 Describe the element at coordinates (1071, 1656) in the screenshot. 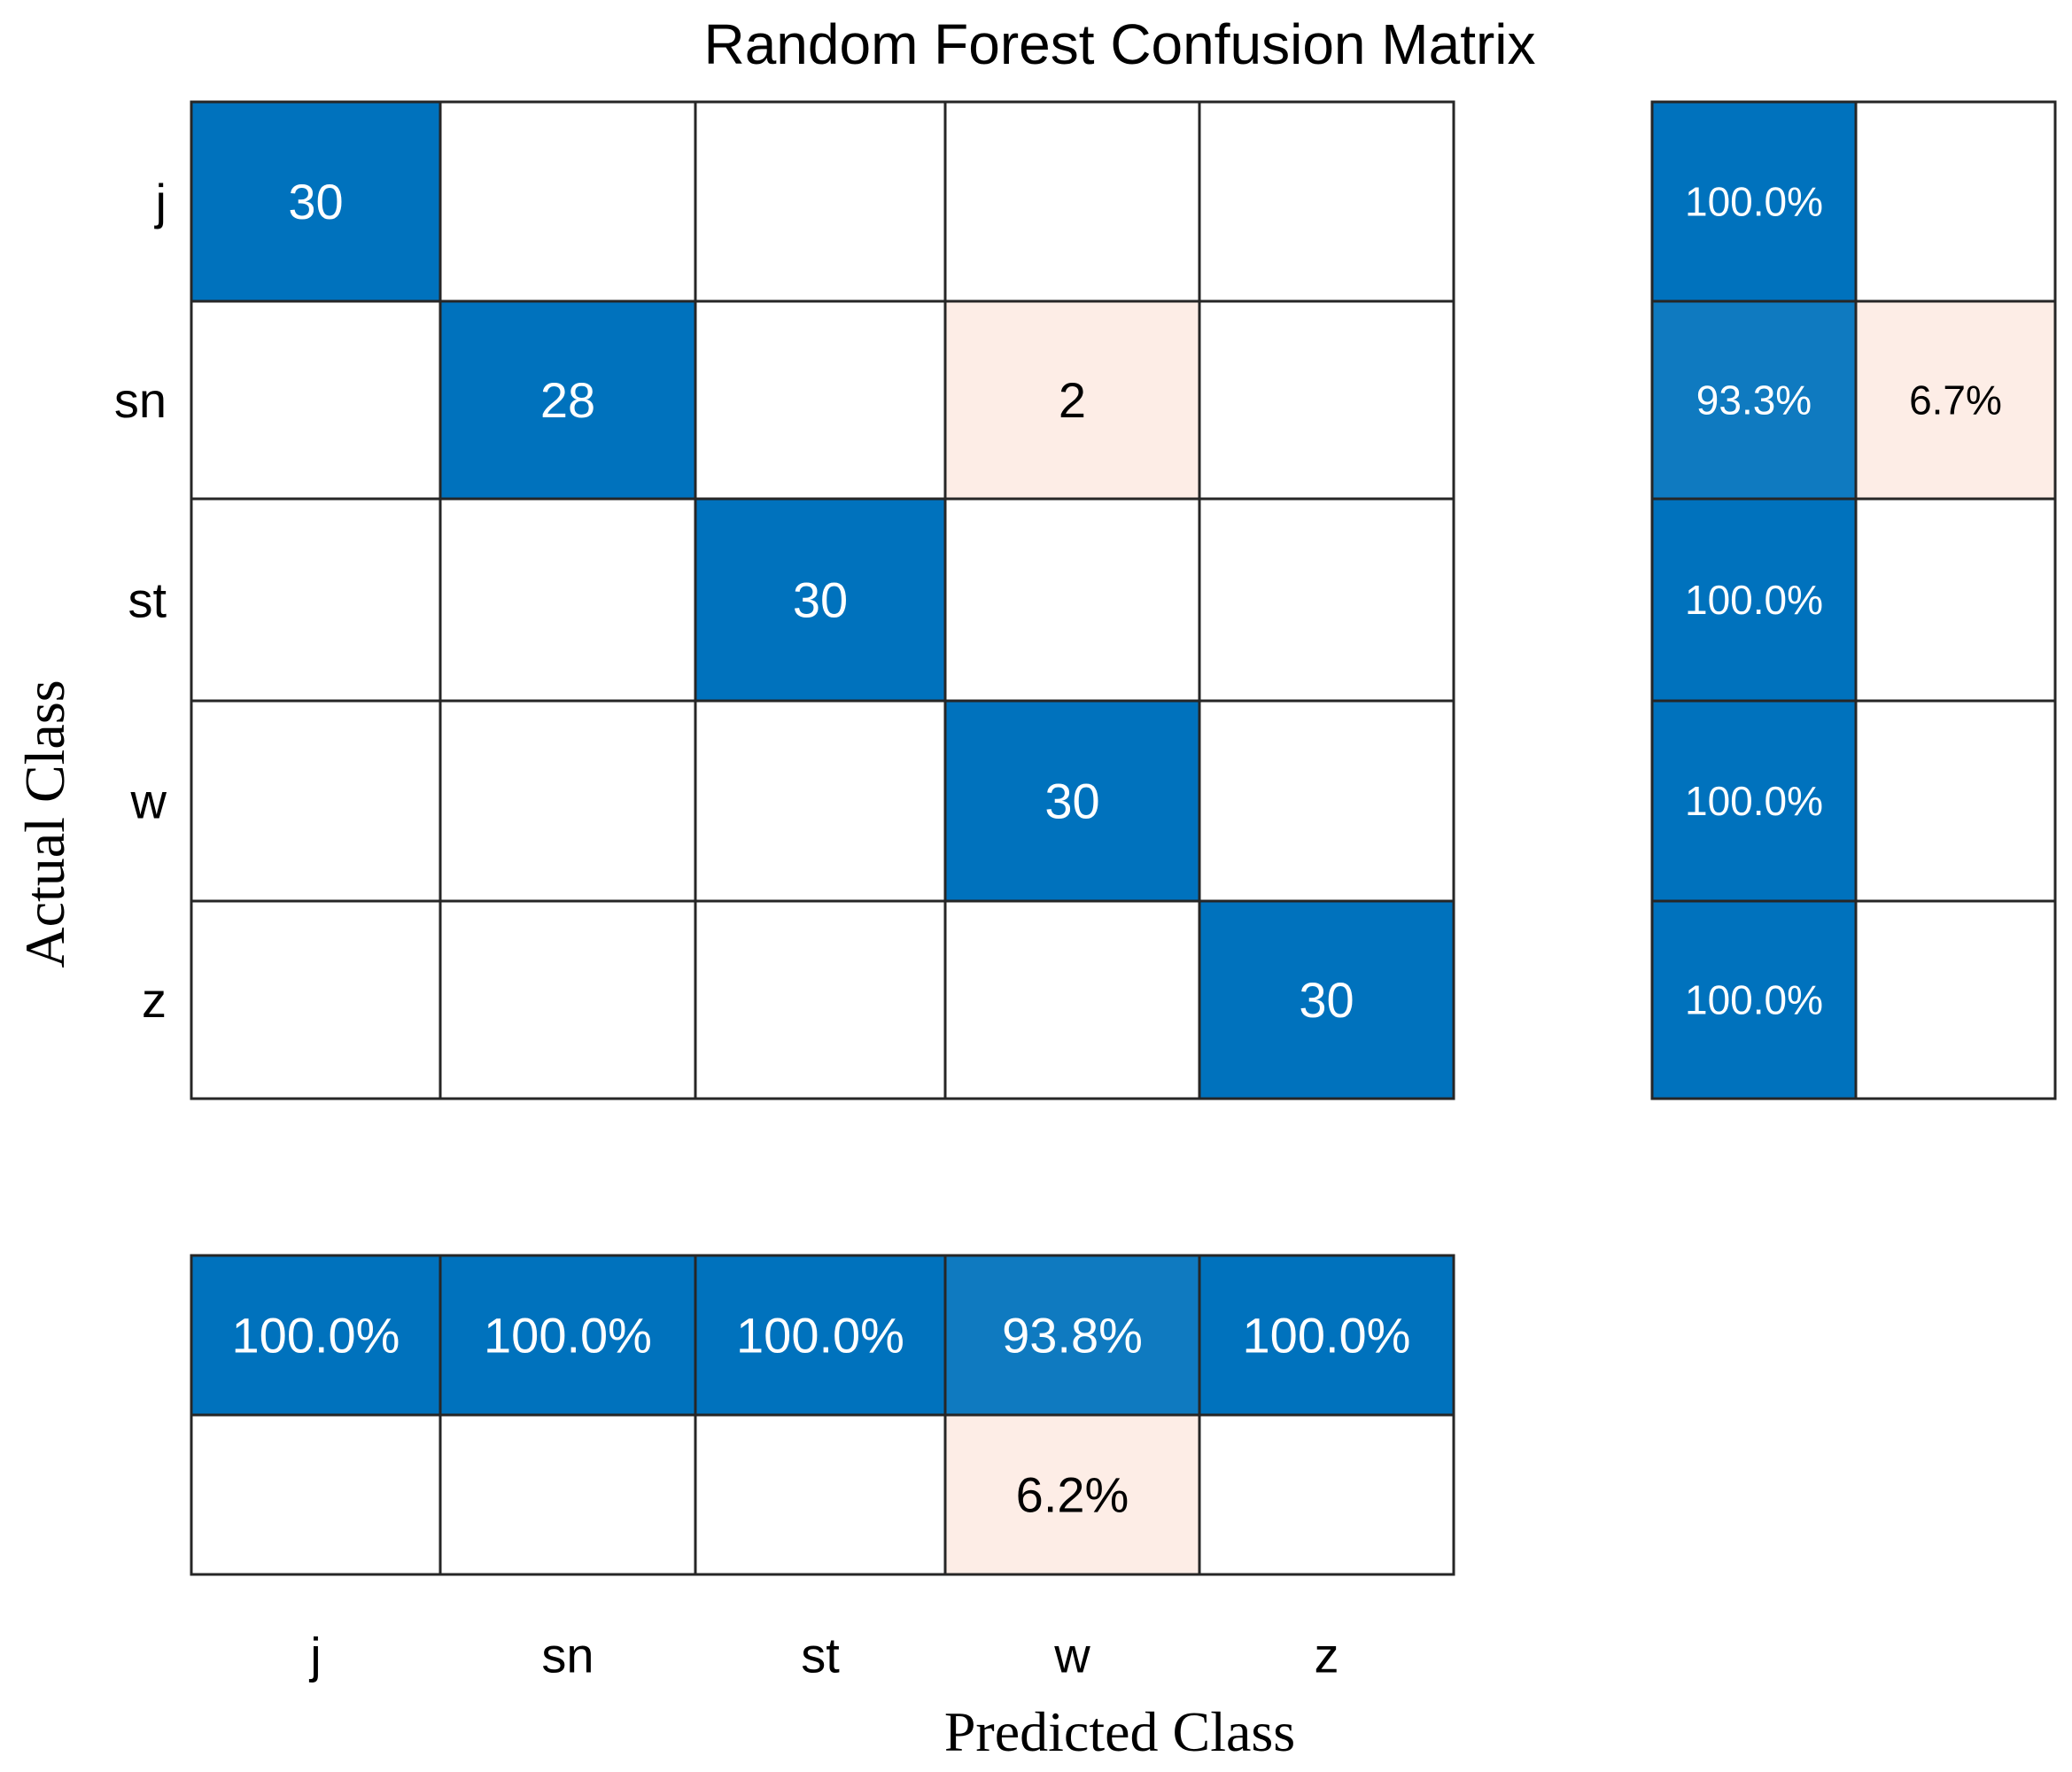

I see `x-tick-w: w` at that location.